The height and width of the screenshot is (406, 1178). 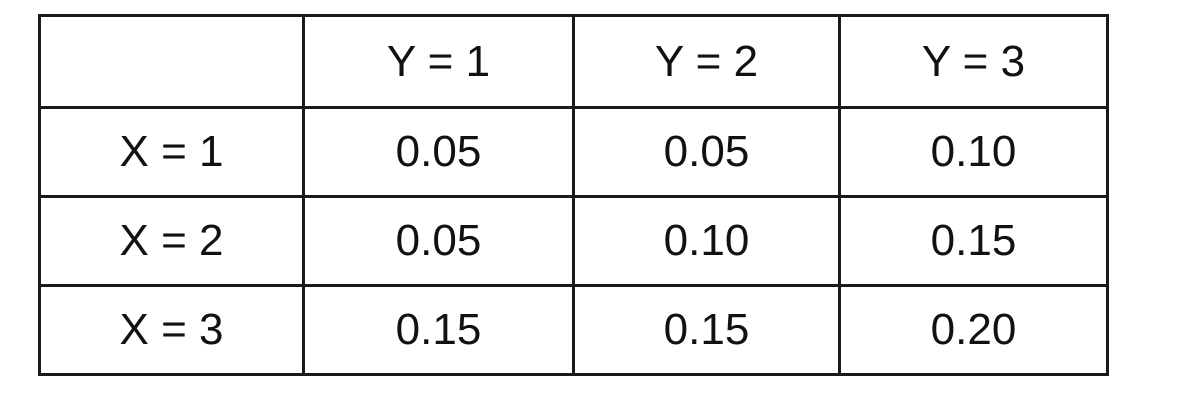 What do you see at coordinates (171, 241) in the screenshot?
I see `row-header-x2: X = 2` at bounding box center [171, 241].